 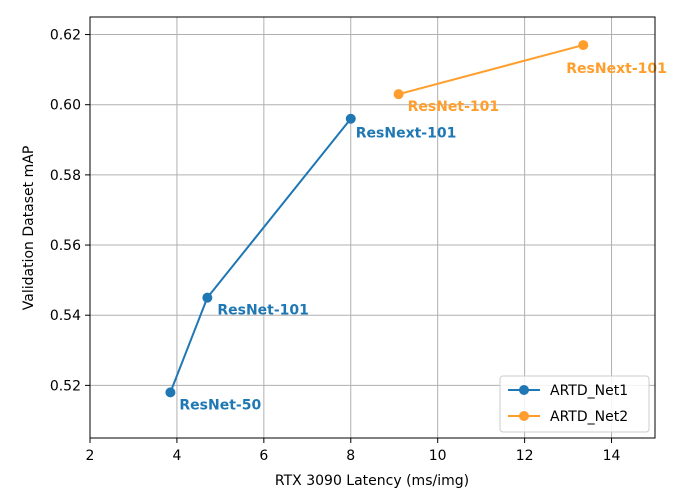 I want to click on legend: ARTD_Net1 ARTD_Net2, so click(x=574, y=404).